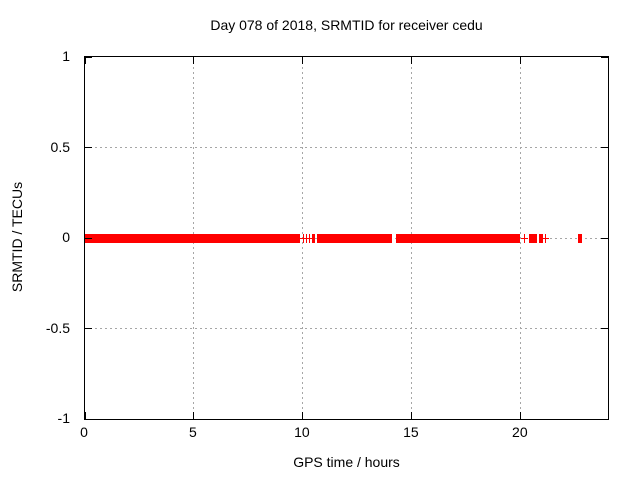 The width and height of the screenshot is (640, 480). I want to click on x-tick-label: 0, so click(84, 432).